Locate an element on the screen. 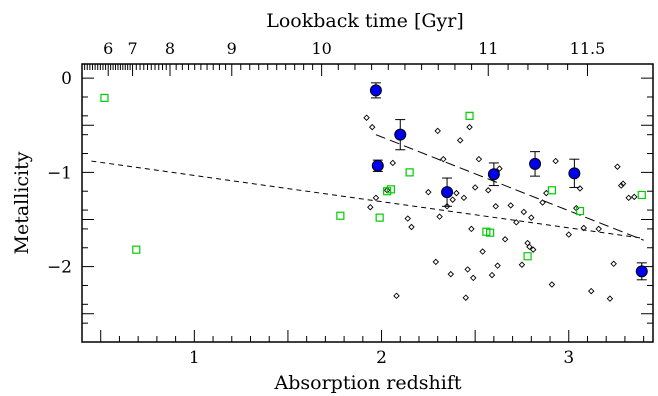  top-tick-label: 7 is located at coordinates (132, 48).